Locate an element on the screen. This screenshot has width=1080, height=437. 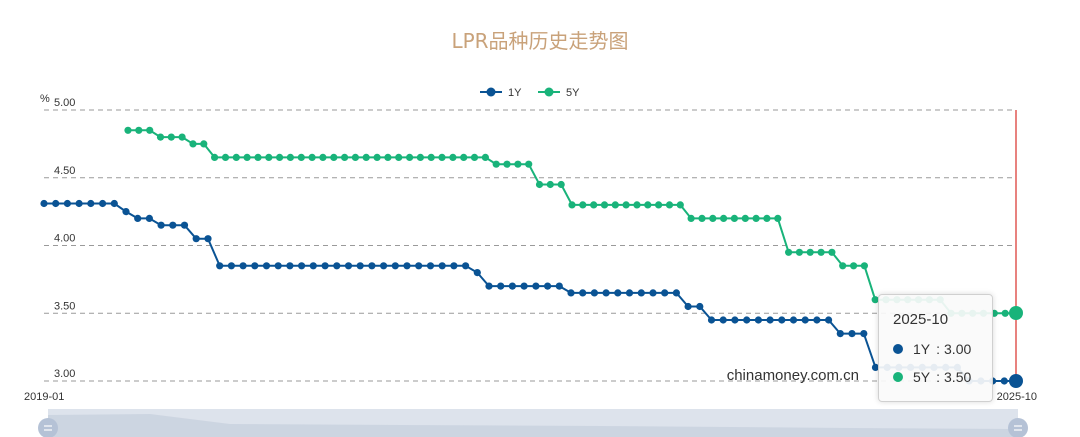
legend-item-1y: 1Y is located at coordinates (501, 93).